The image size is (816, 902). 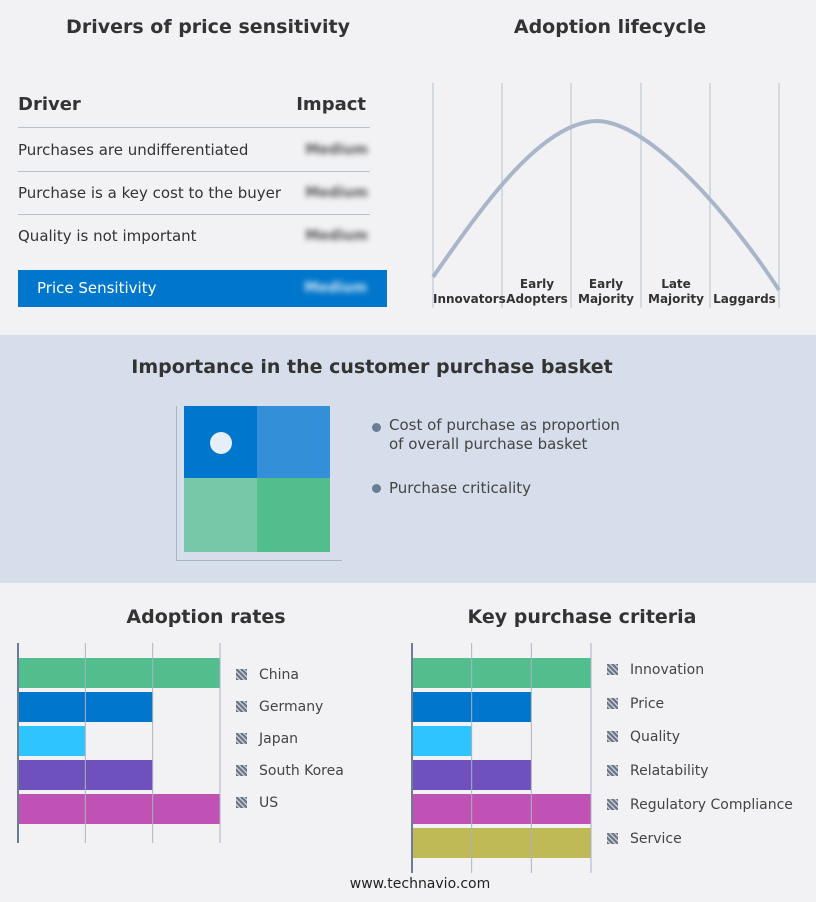 I want to click on legend-item: Regulatory Compliance, so click(x=700, y=805).